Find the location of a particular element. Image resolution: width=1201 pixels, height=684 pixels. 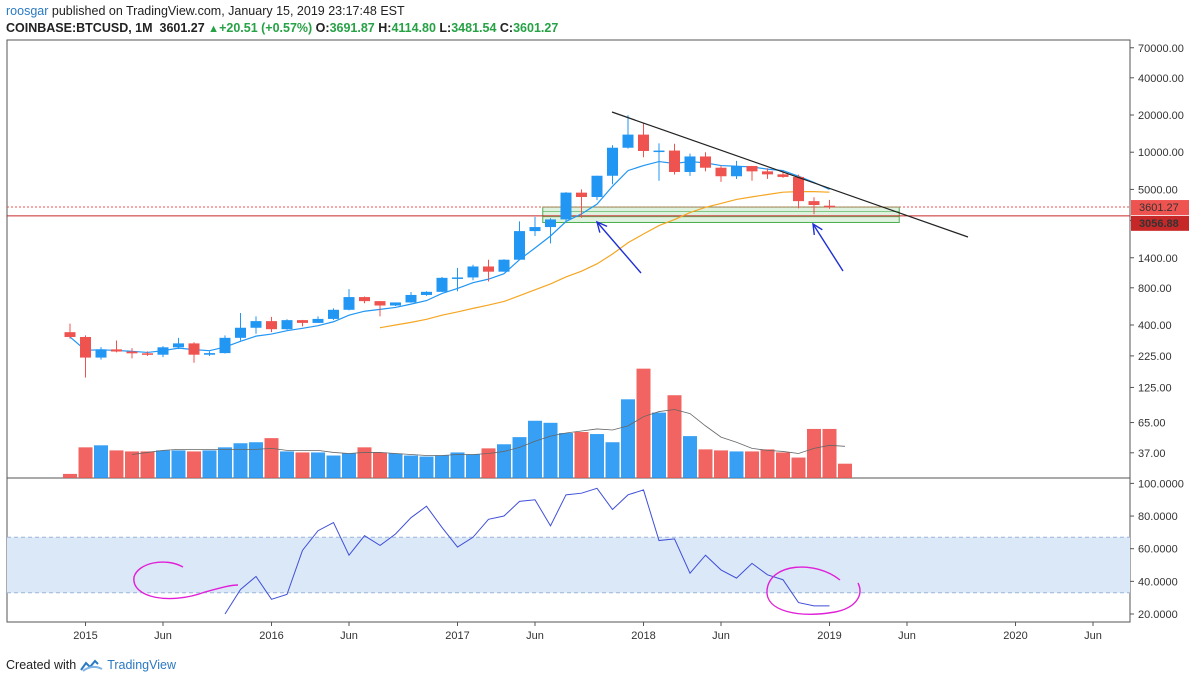

tradingview-brand: TradingView is located at coordinates (141, 665).